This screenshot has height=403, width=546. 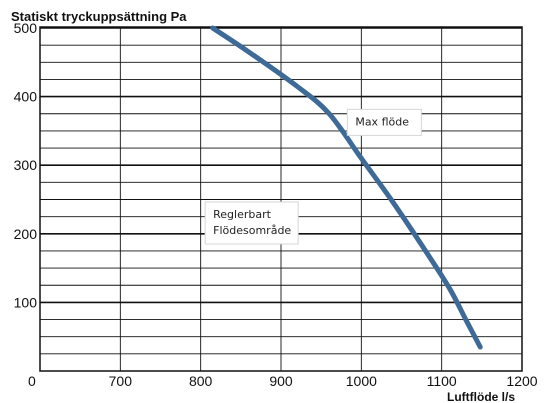 What do you see at coordinates (121, 381) in the screenshot?
I see `x-tick-label: 700` at bounding box center [121, 381].